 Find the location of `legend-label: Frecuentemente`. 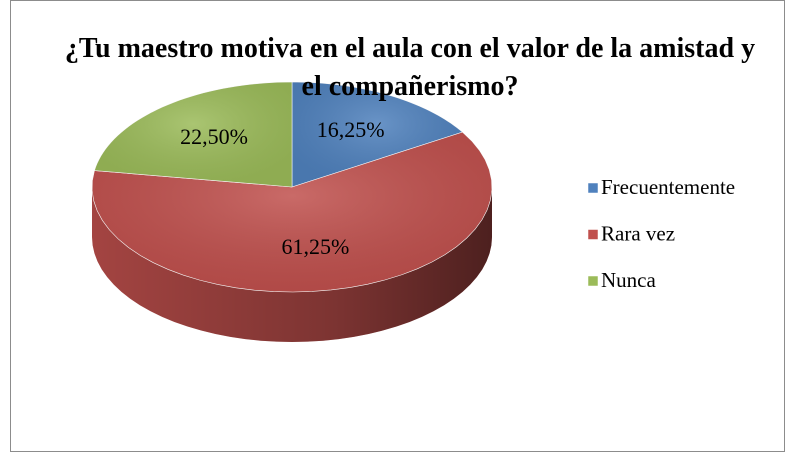

legend-label: Frecuentemente is located at coordinates (668, 187).